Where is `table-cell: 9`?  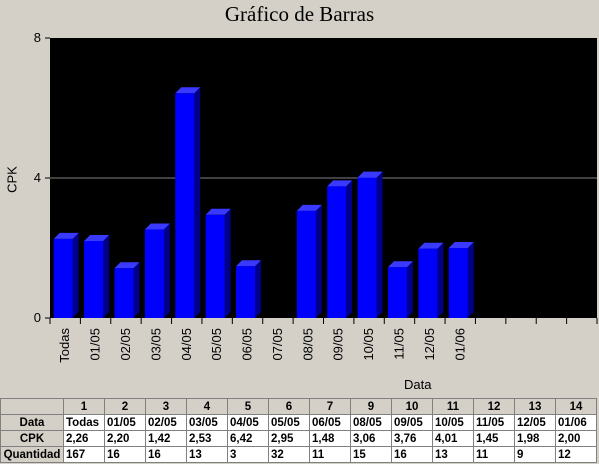 table-cell: 9 is located at coordinates (535, 454).